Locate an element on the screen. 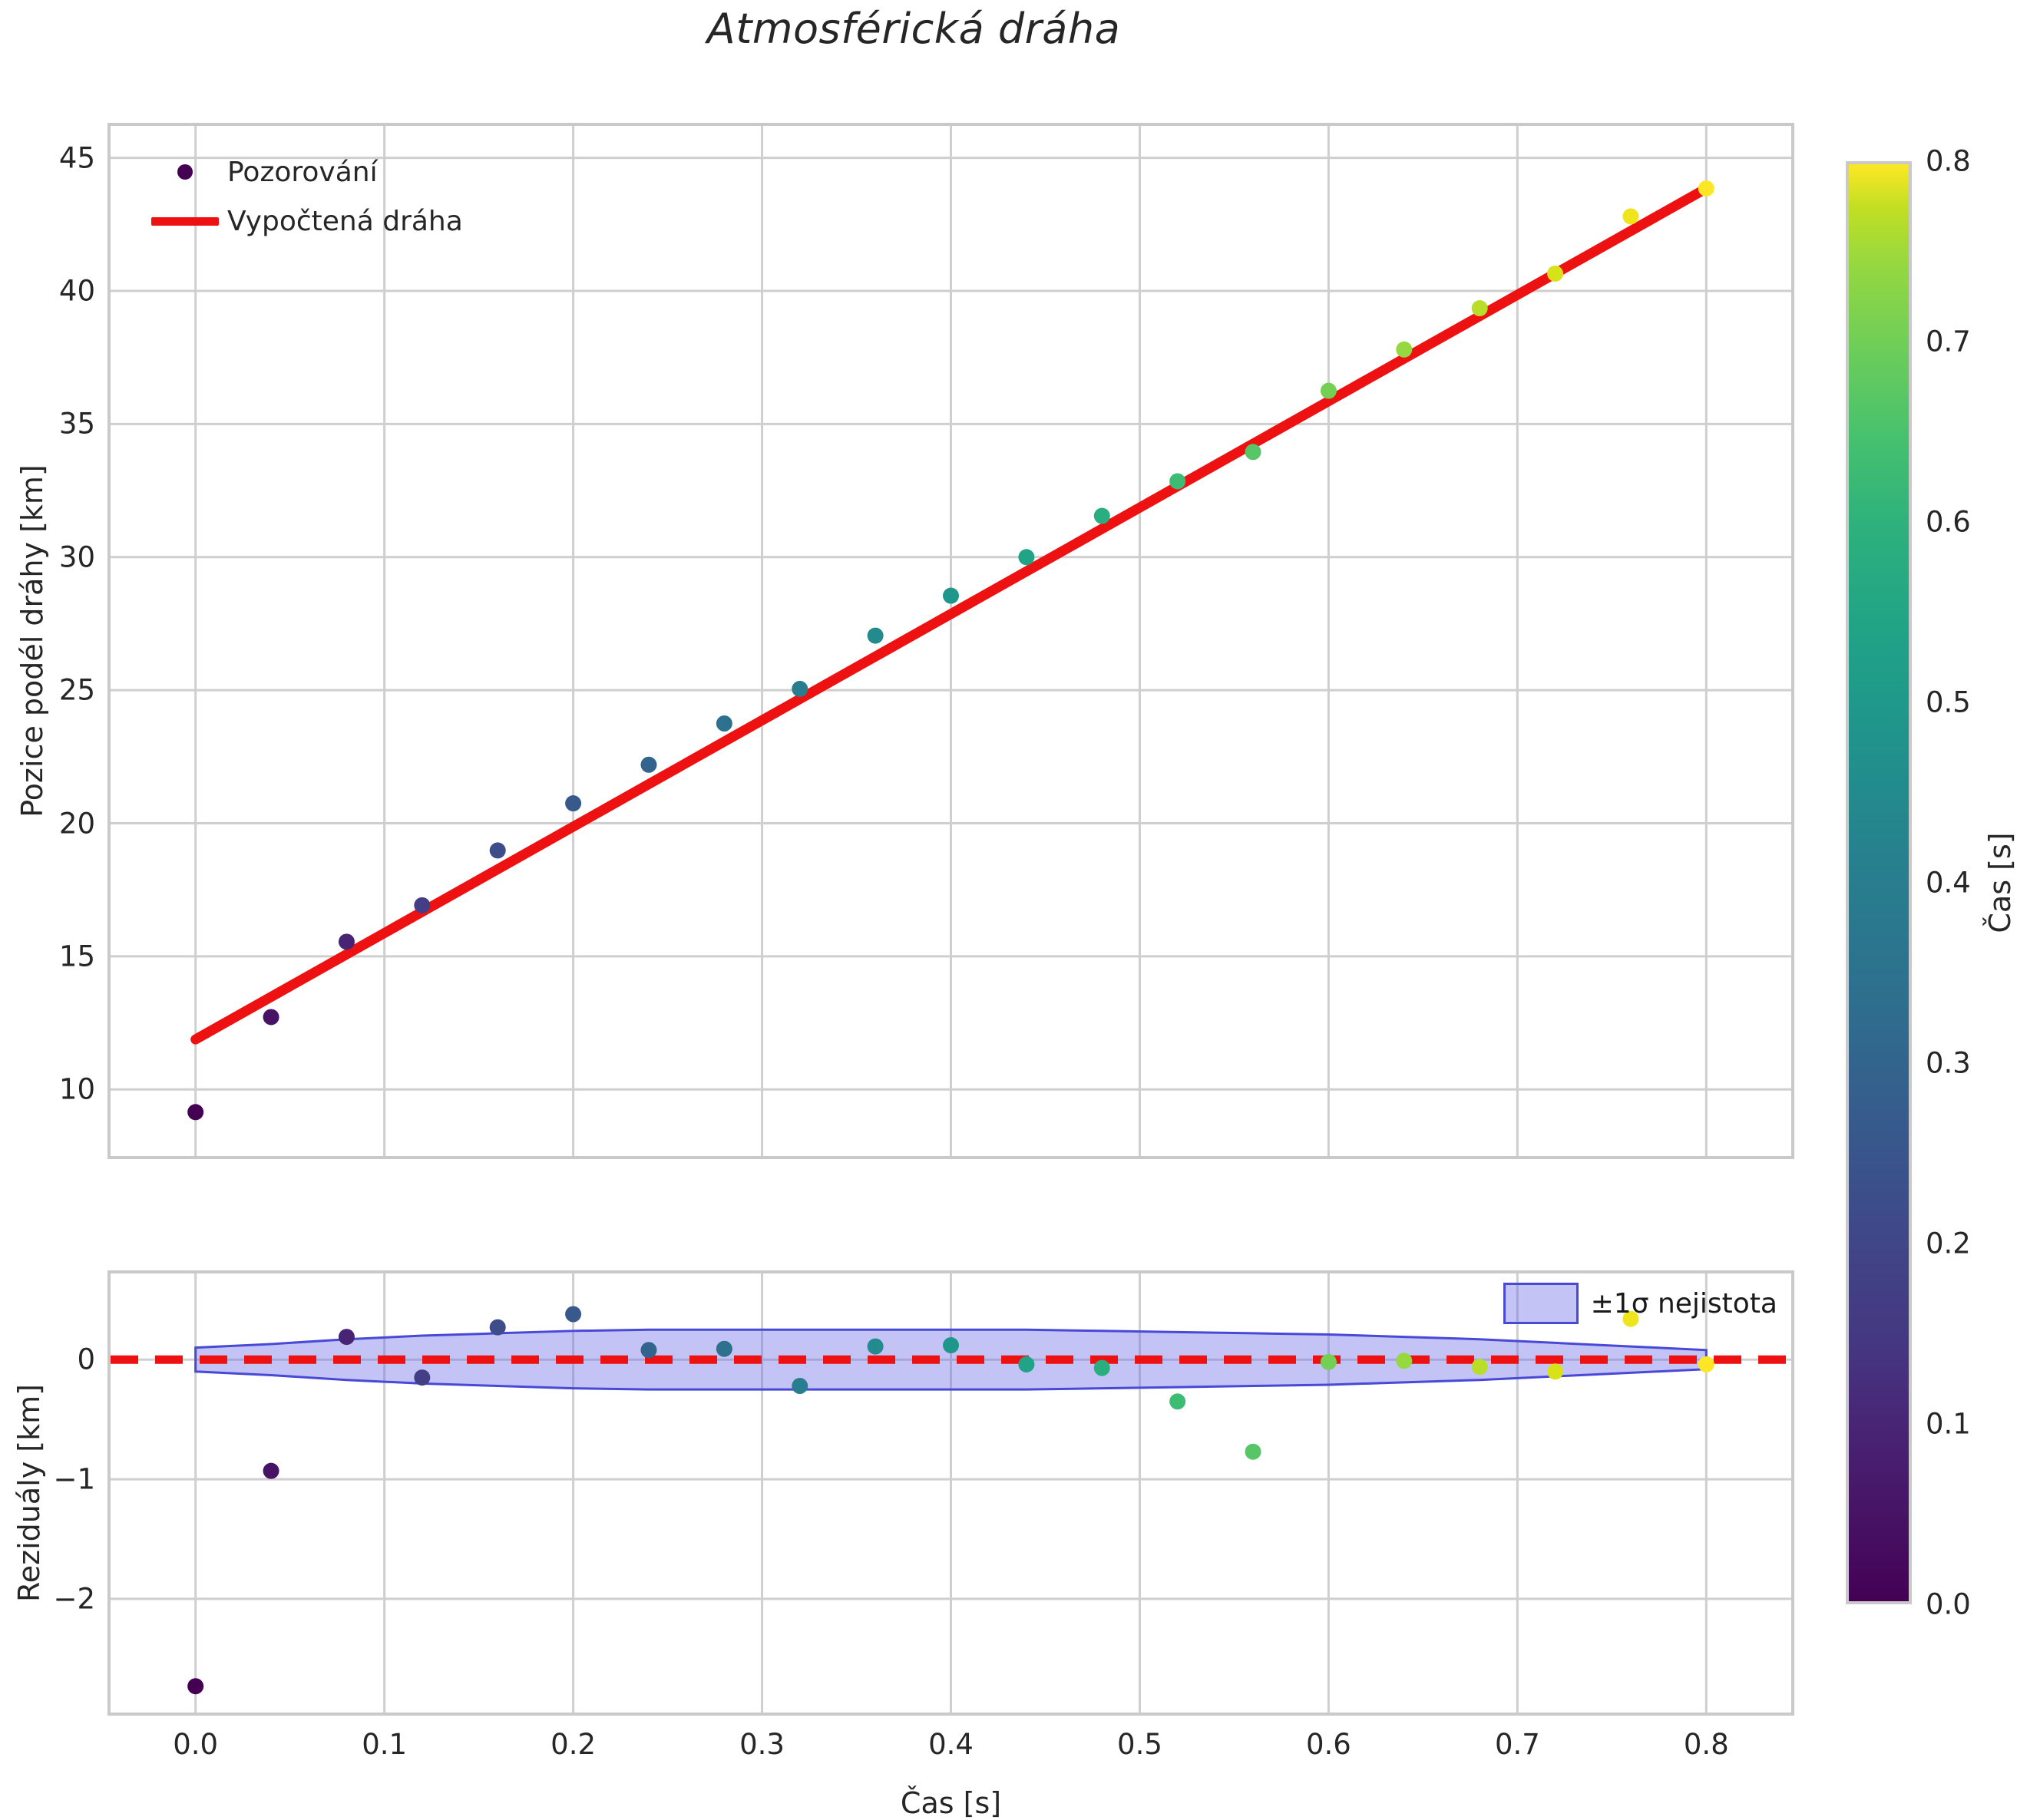 This screenshot has width=2040, height=1820. residual-y-axis-label: Reziduály [km] is located at coordinates (29, 1493).